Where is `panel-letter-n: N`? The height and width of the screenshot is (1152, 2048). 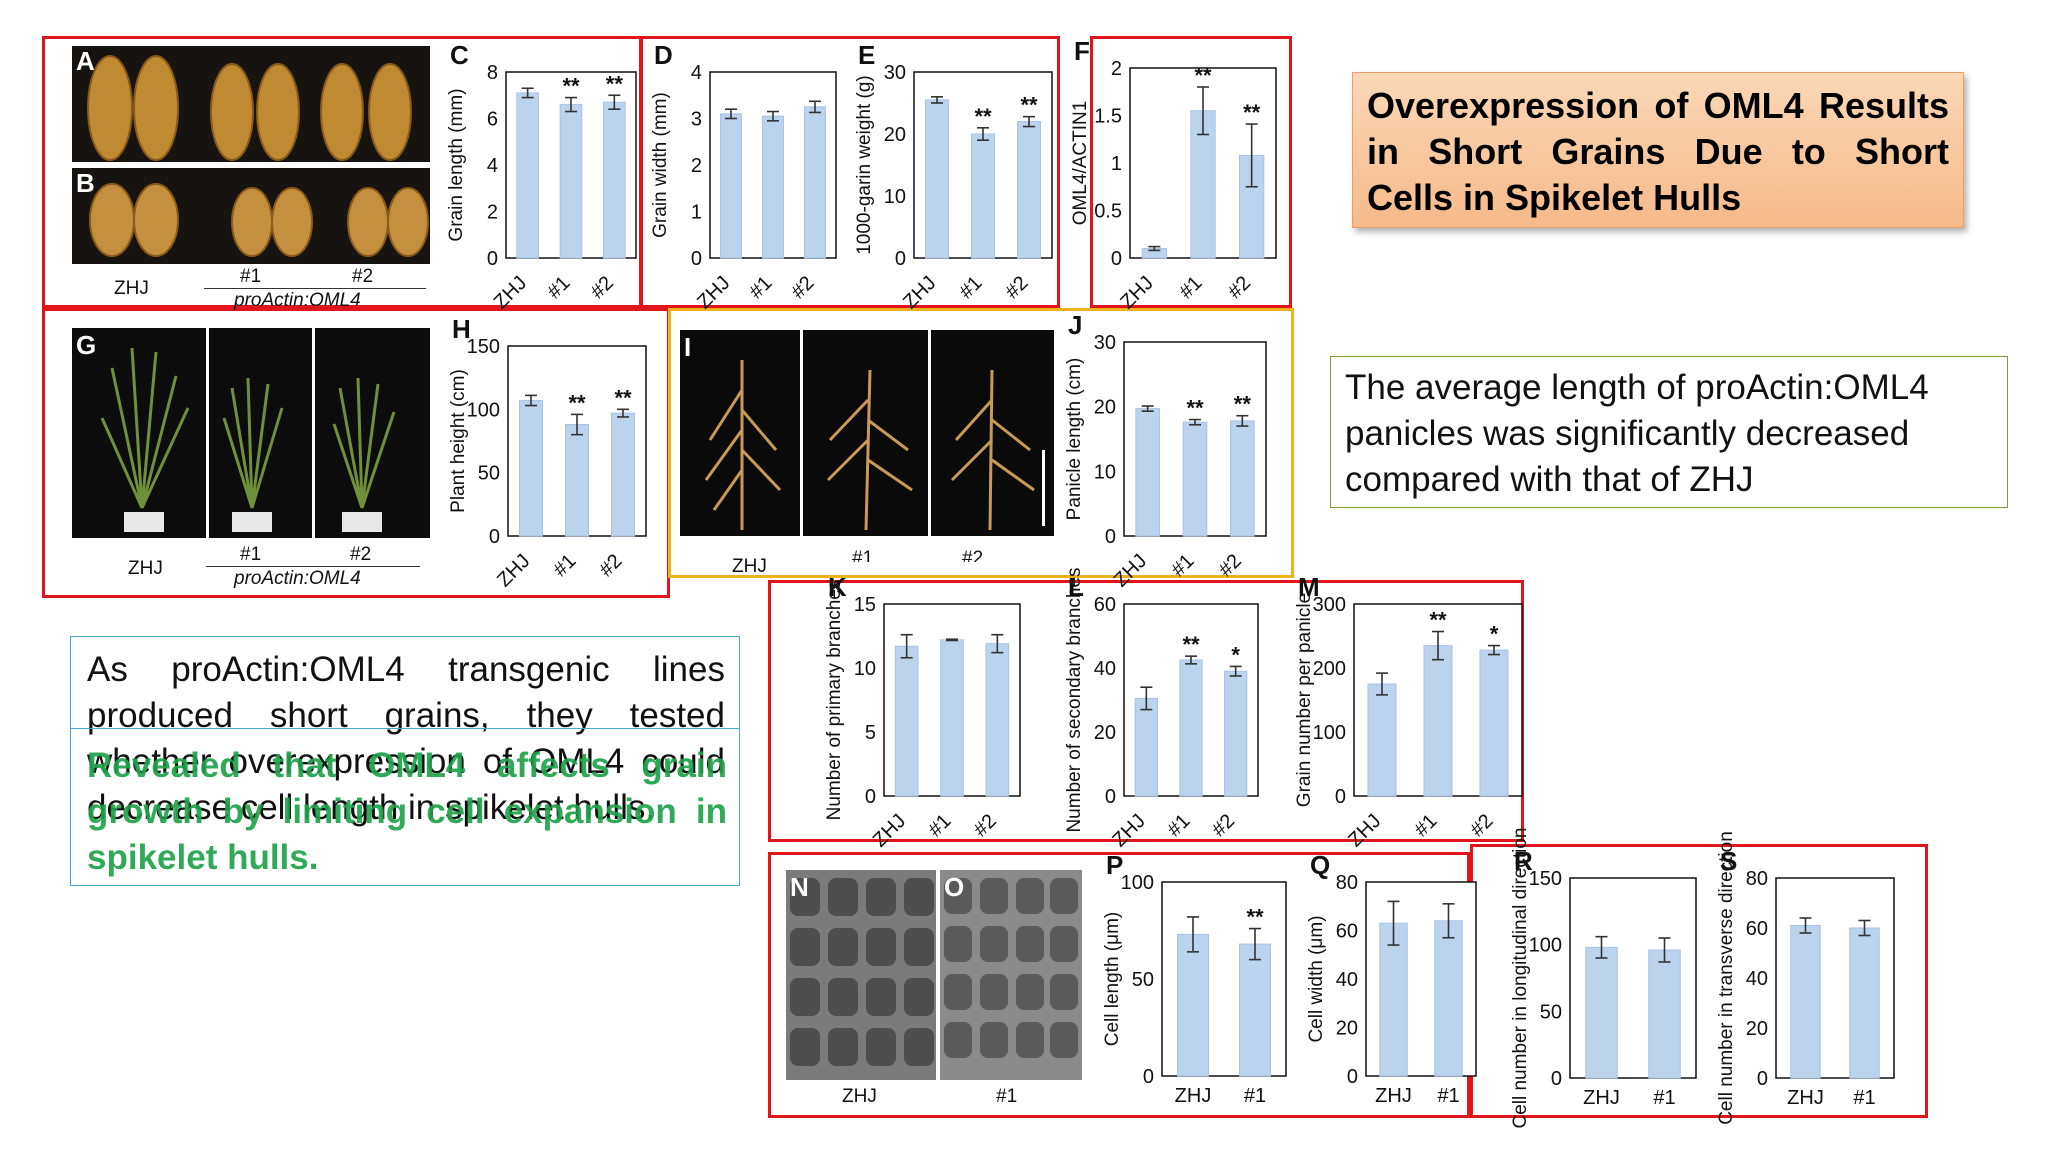
panel-letter-n: N is located at coordinates (799, 887).